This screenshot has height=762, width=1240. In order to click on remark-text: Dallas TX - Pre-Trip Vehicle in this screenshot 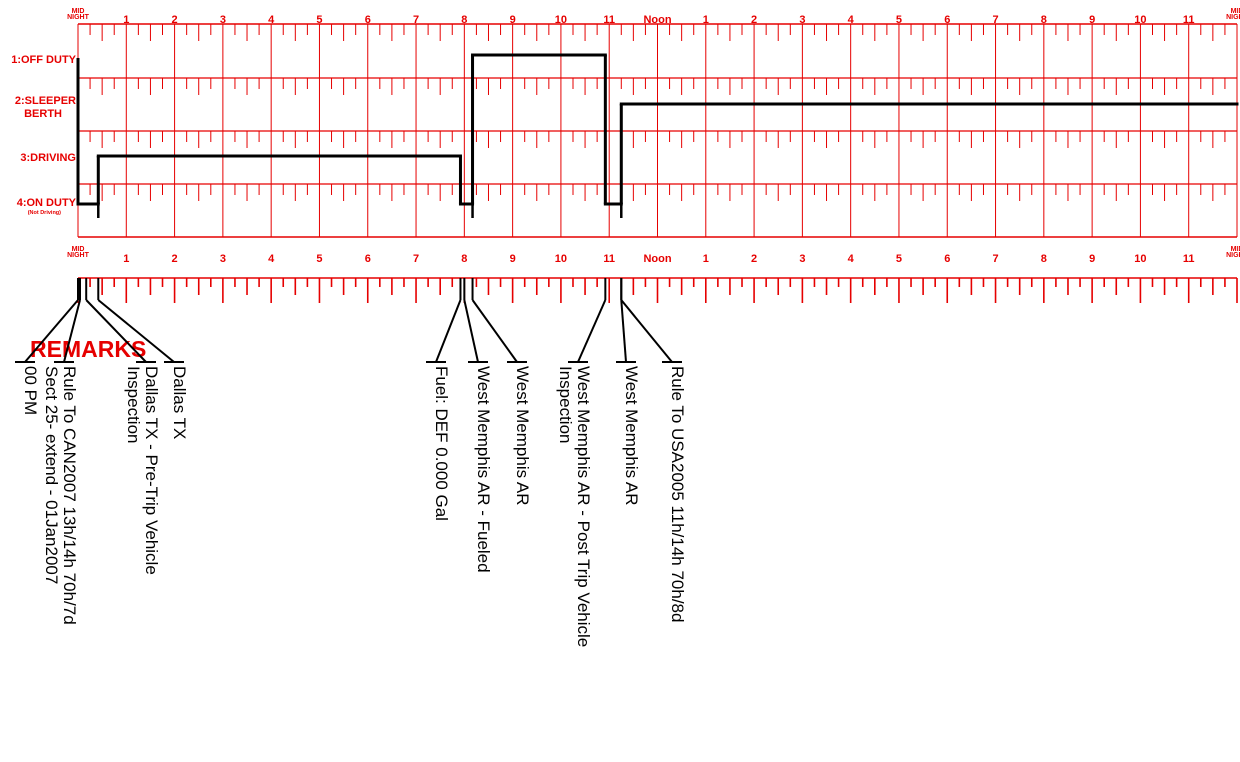, I will do `click(151, 470)`.